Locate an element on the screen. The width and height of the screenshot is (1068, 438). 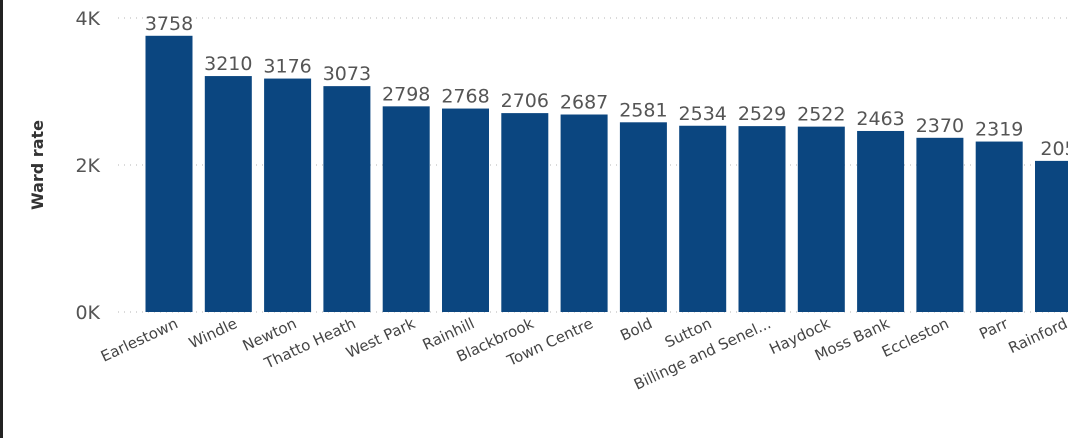
y-tick-label-1: 2K is located at coordinates (87, 166).